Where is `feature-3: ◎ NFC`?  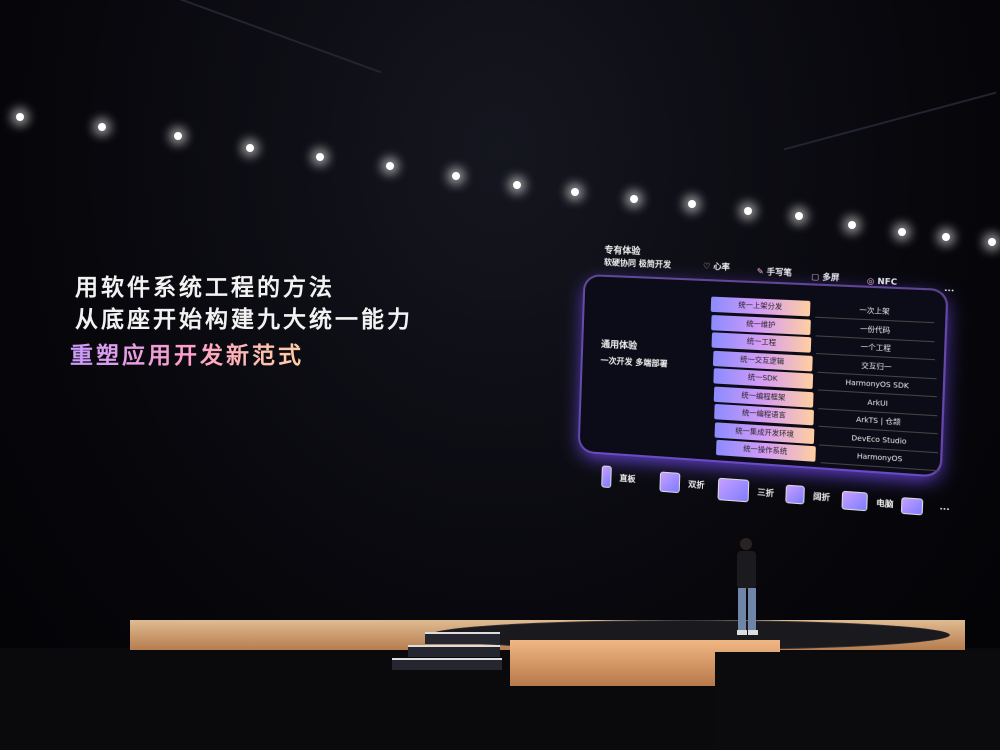 feature-3: ◎ NFC is located at coordinates (882, 281).